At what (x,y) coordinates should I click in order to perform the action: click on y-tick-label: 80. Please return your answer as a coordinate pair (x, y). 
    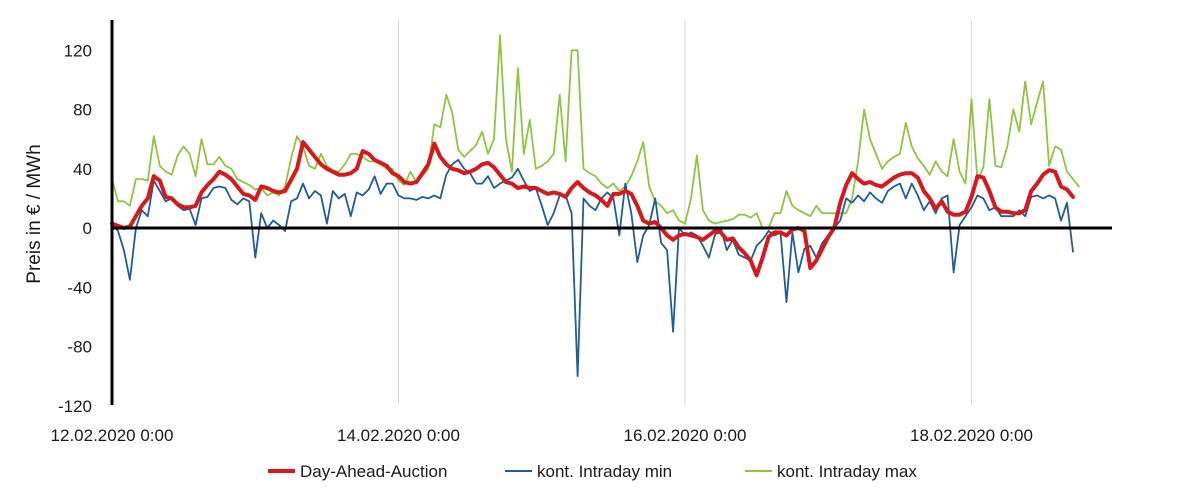
    Looking at the image, I should click on (82, 110).